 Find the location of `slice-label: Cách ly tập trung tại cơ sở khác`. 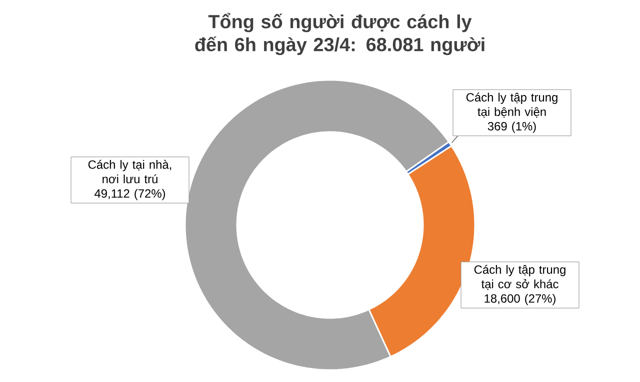

slice-label: Cách ly tập trung tại cơ sở khác is located at coordinates (520, 277).